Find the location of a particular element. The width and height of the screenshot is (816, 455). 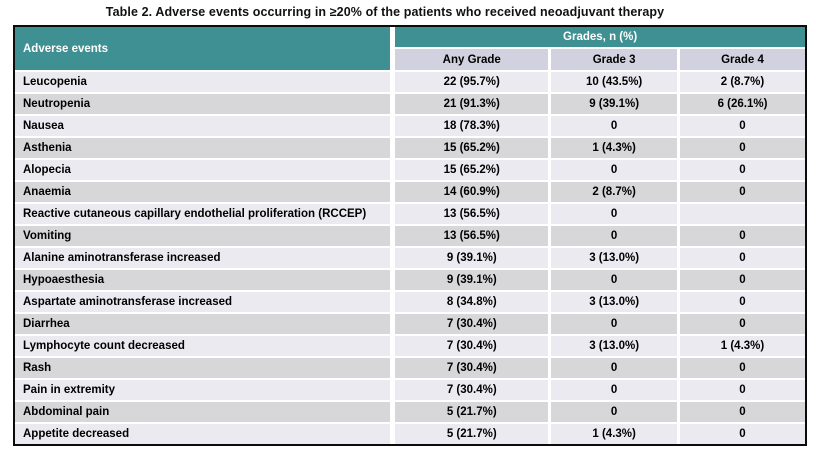

any-grade-cell: 22 (95.7%) is located at coordinates (469, 83).